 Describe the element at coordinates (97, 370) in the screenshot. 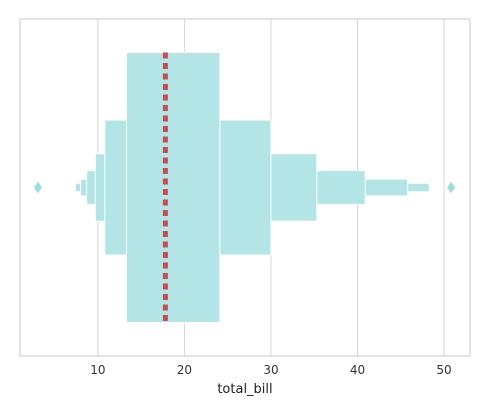

I see `x-tick-label-10: 10` at that location.